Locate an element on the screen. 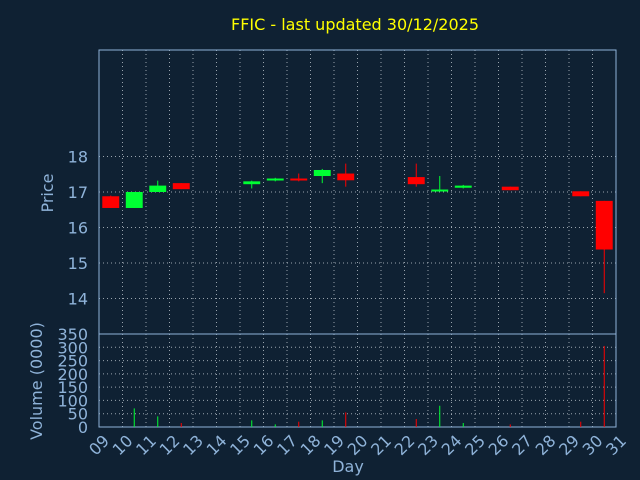  price-tick-label: 14 is located at coordinates (78, 299).